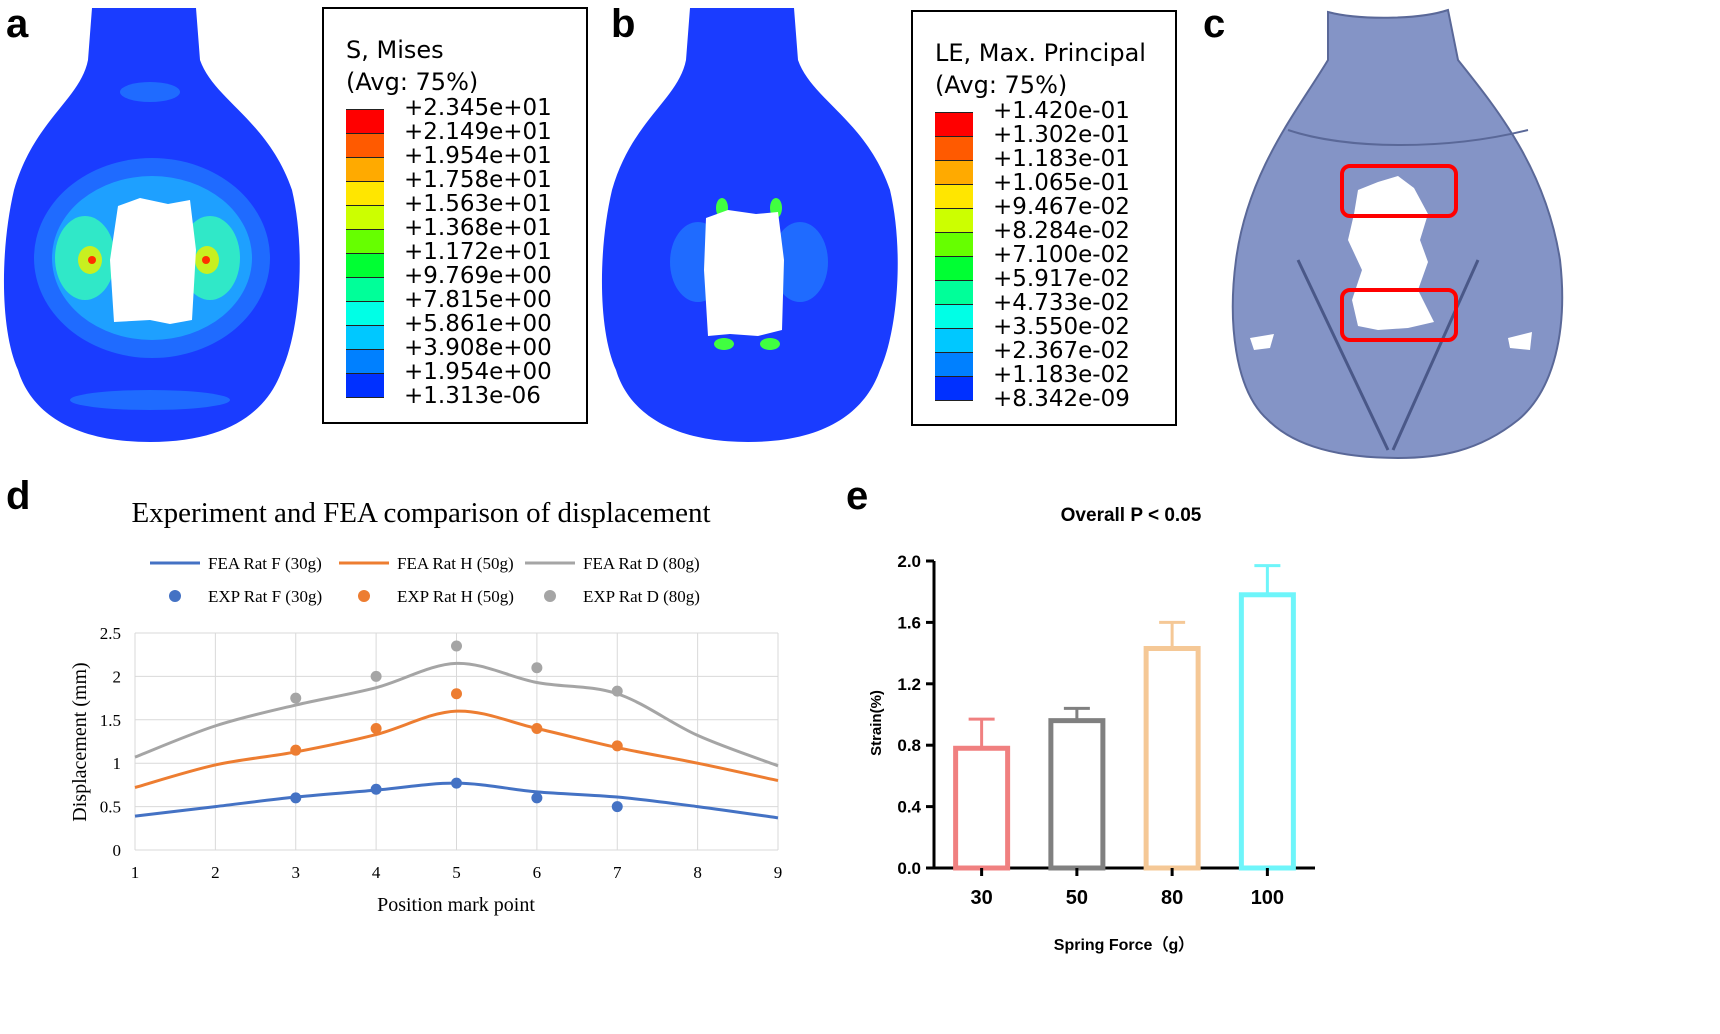 This screenshot has height=1034, width=1720. I want to click on legend-b-val-5: +8.284e-02, so click(1061, 231).